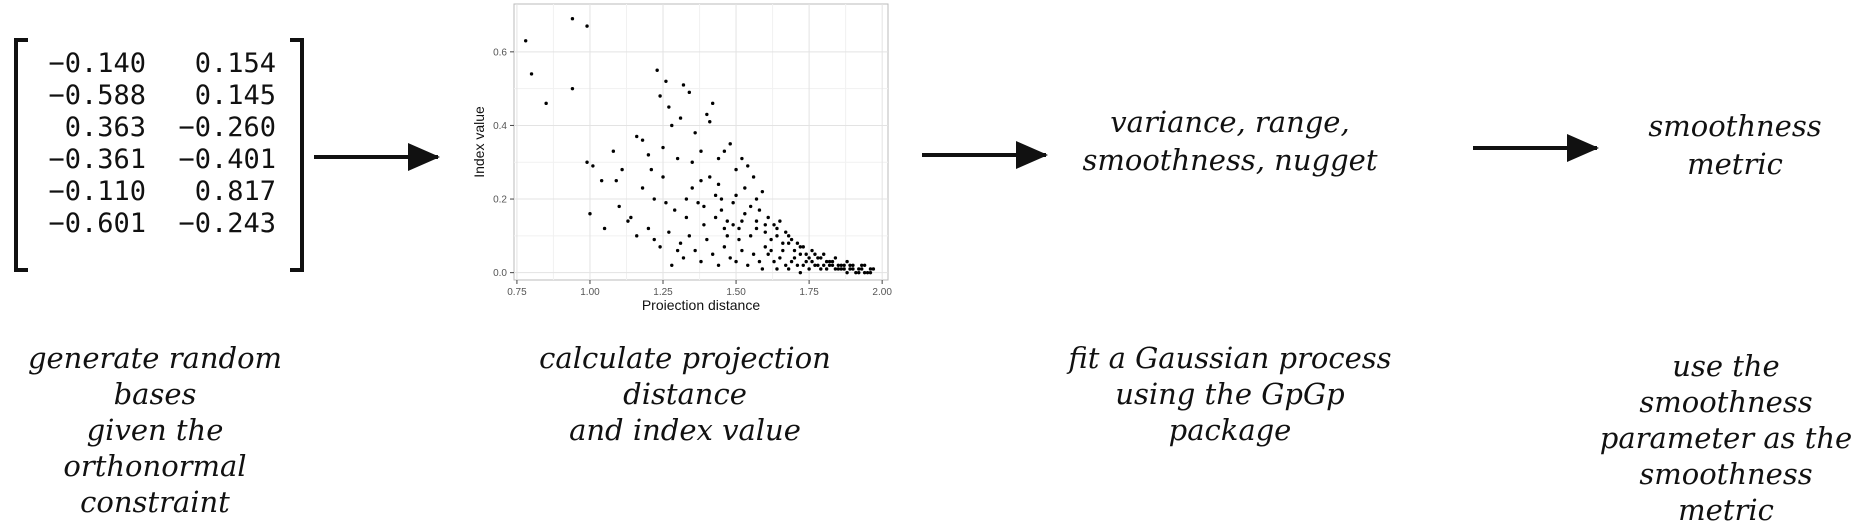 The image size is (1863, 528). I want to click on smoothness-metric-line: metric, so click(1735, 164).